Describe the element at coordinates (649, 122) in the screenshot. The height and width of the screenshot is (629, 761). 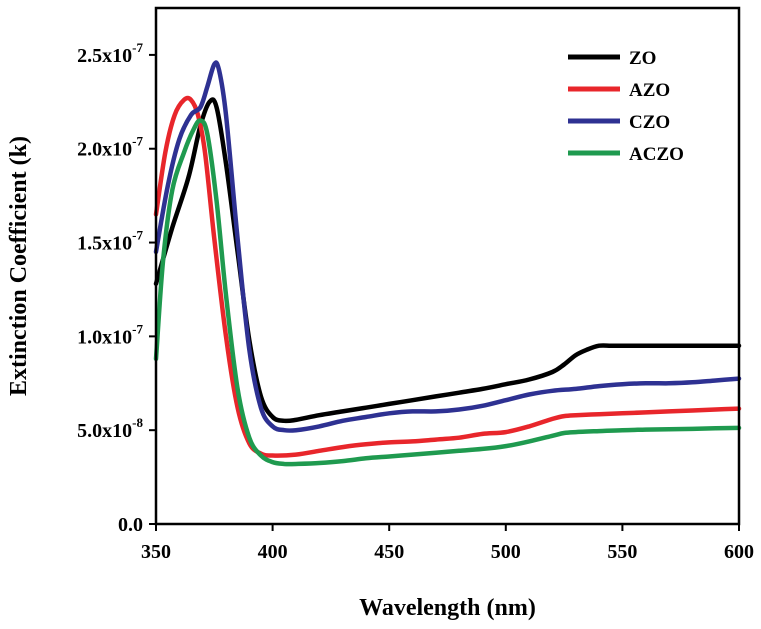
I see `legend-label-czo: CZO` at that location.